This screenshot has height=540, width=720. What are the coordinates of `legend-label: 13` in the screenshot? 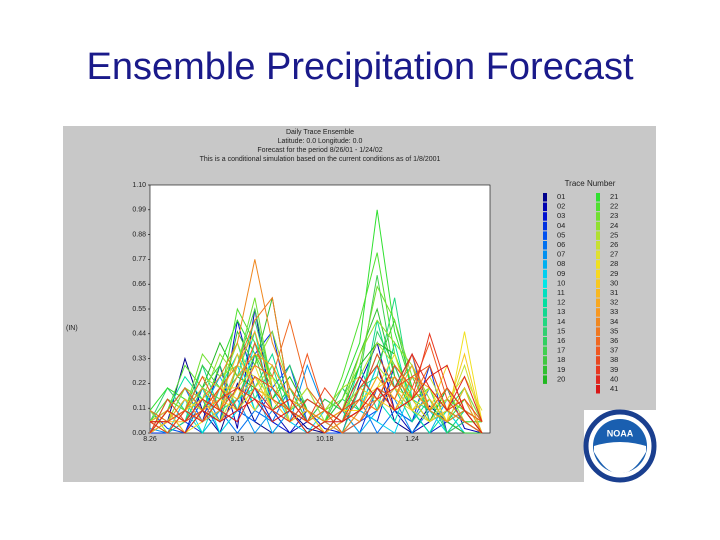 It's located at (561, 311).